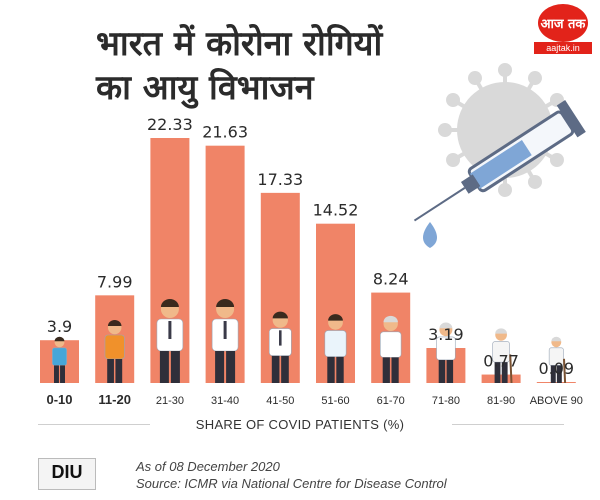  Describe the element at coordinates (499, 161) in the screenshot. I see `syringe-icon` at that location.